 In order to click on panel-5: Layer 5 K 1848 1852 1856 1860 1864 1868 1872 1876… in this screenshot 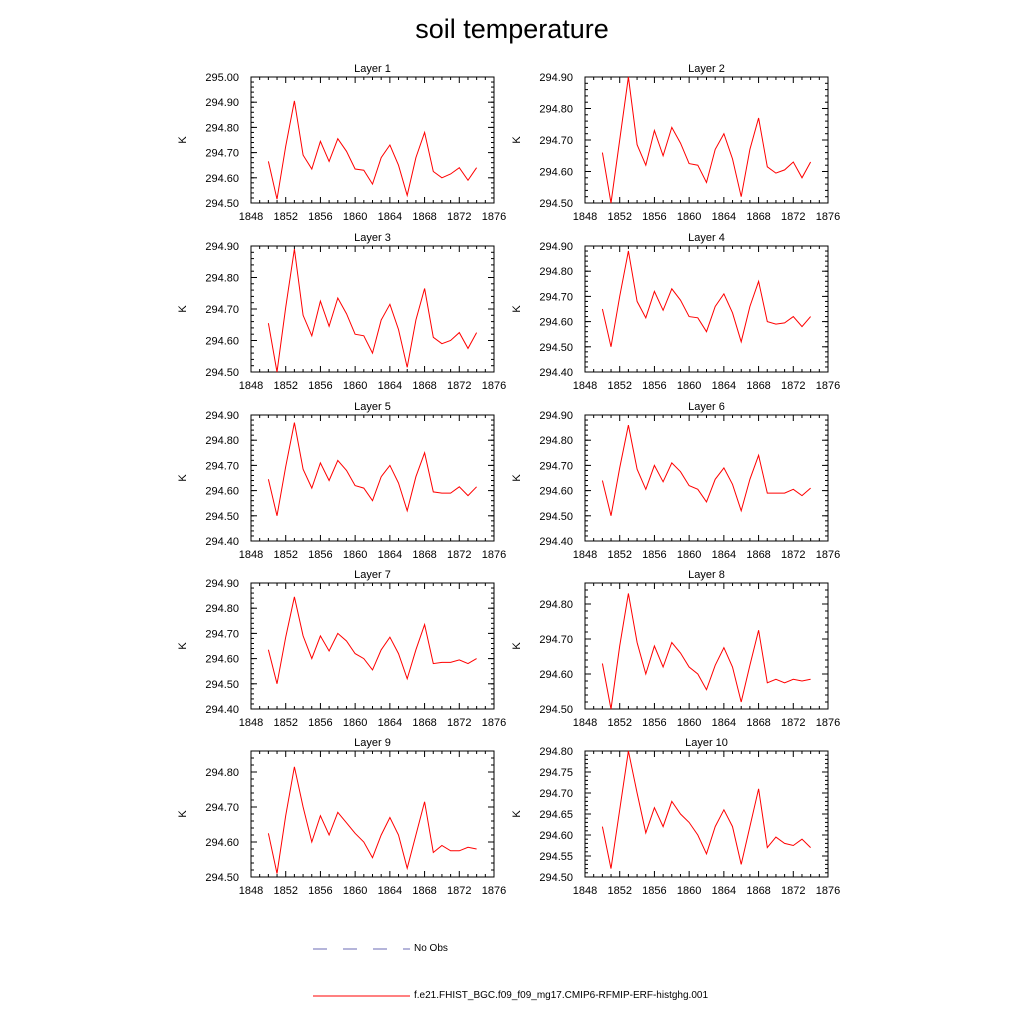, I will do `click(341, 481)`.